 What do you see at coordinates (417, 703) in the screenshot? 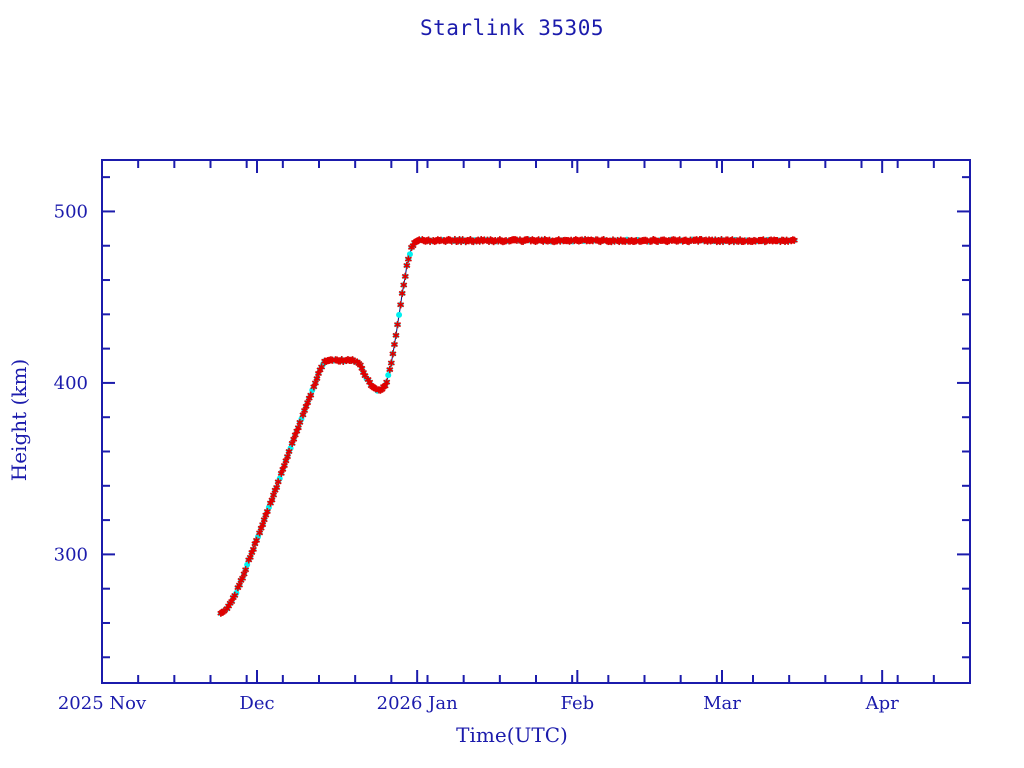
I see `x-tick-label: 2026 Jan` at bounding box center [417, 703].